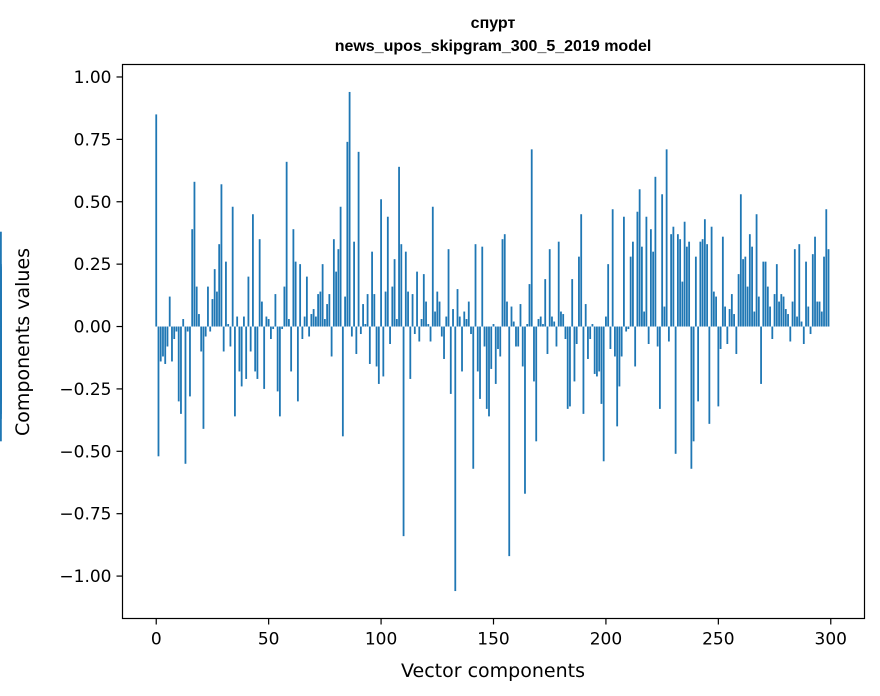 This screenshot has width=880, height=696. I want to click on x-tick-label: 150, so click(493, 640).